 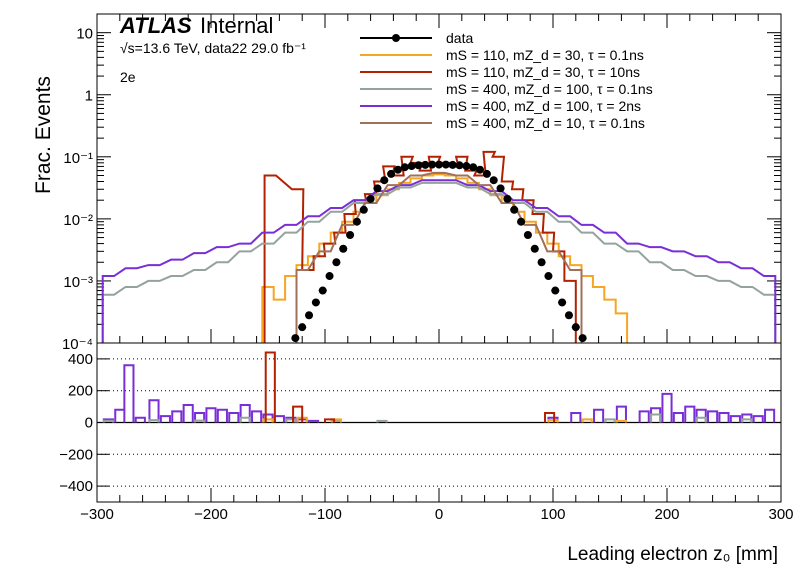 I want to click on y-tick-label: 1, so click(x=89, y=96).